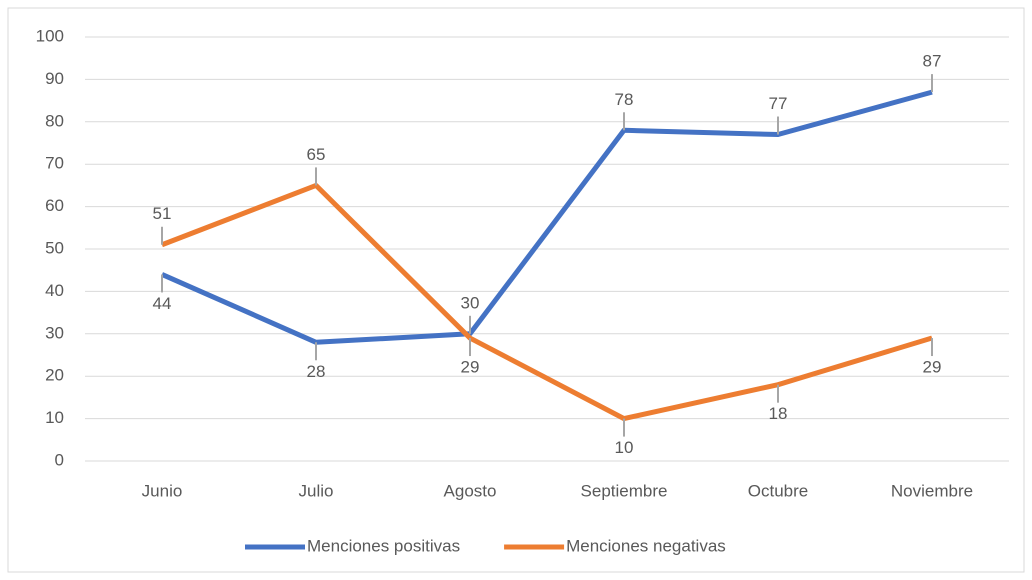 The height and width of the screenshot is (580, 1032). I want to click on data-label: 44, so click(162, 303).